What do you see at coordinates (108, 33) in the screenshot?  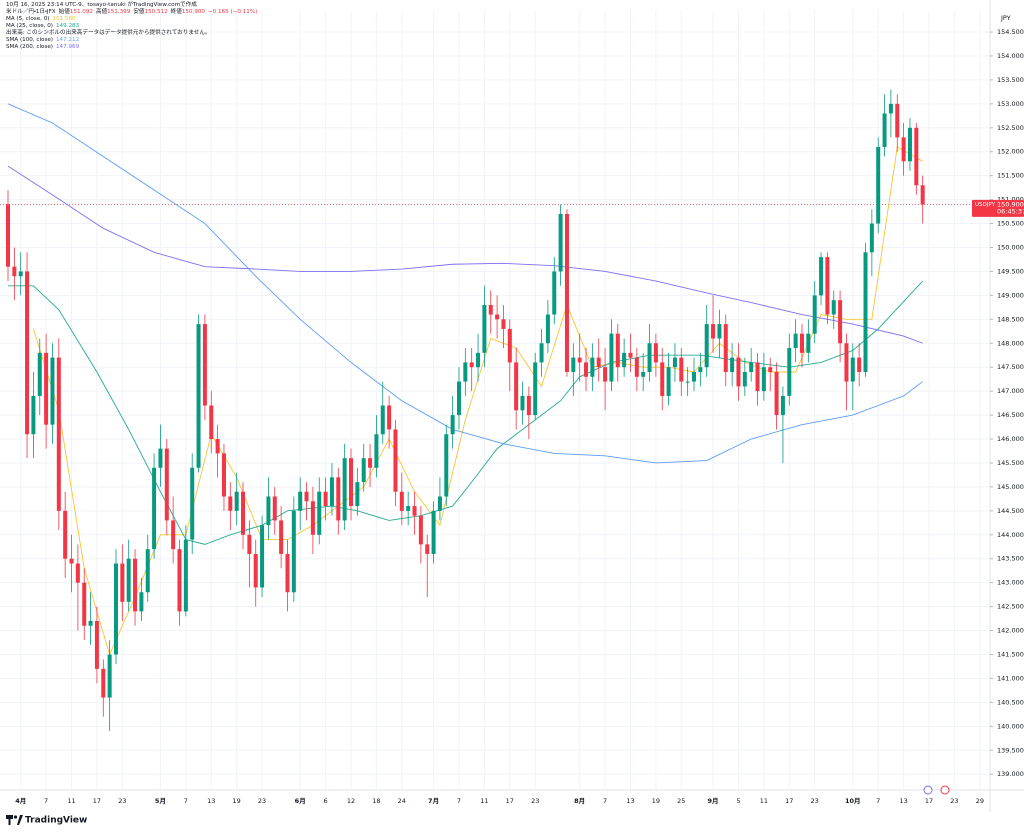 I see `volume-note: 出来高: このシンボルの出来高データはデータ提供元から提供されておりません。` at bounding box center [108, 33].